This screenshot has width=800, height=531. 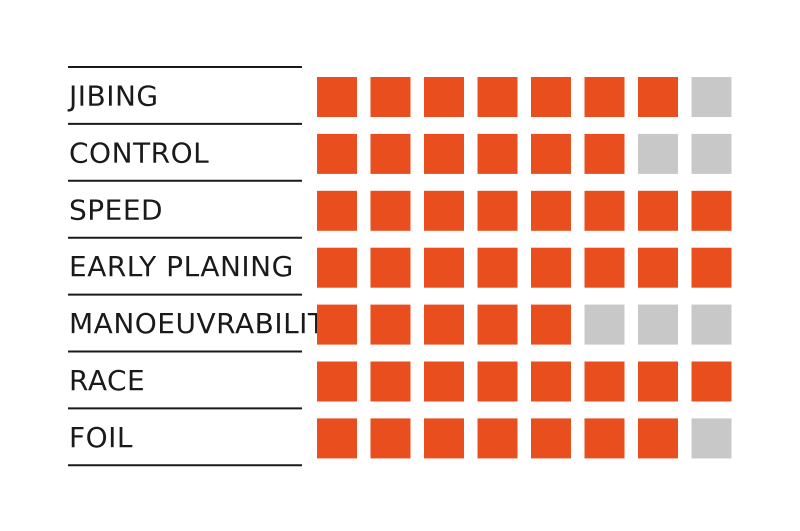 I want to click on rating-row-manoeuvrability: MANOEUVRABILITY, so click(x=400, y=328).